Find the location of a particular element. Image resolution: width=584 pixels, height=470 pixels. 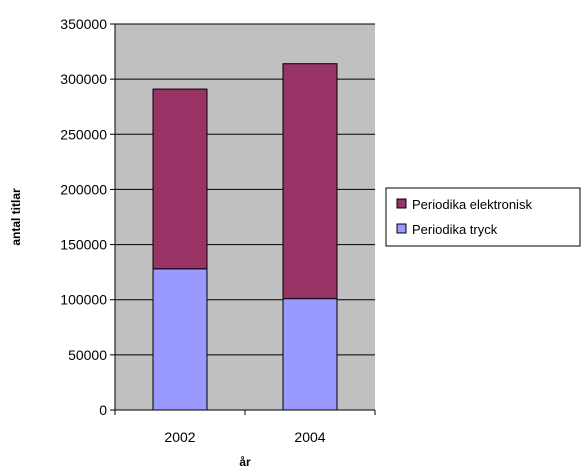

y-tick-label: 150000 is located at coordinates (83, 245).